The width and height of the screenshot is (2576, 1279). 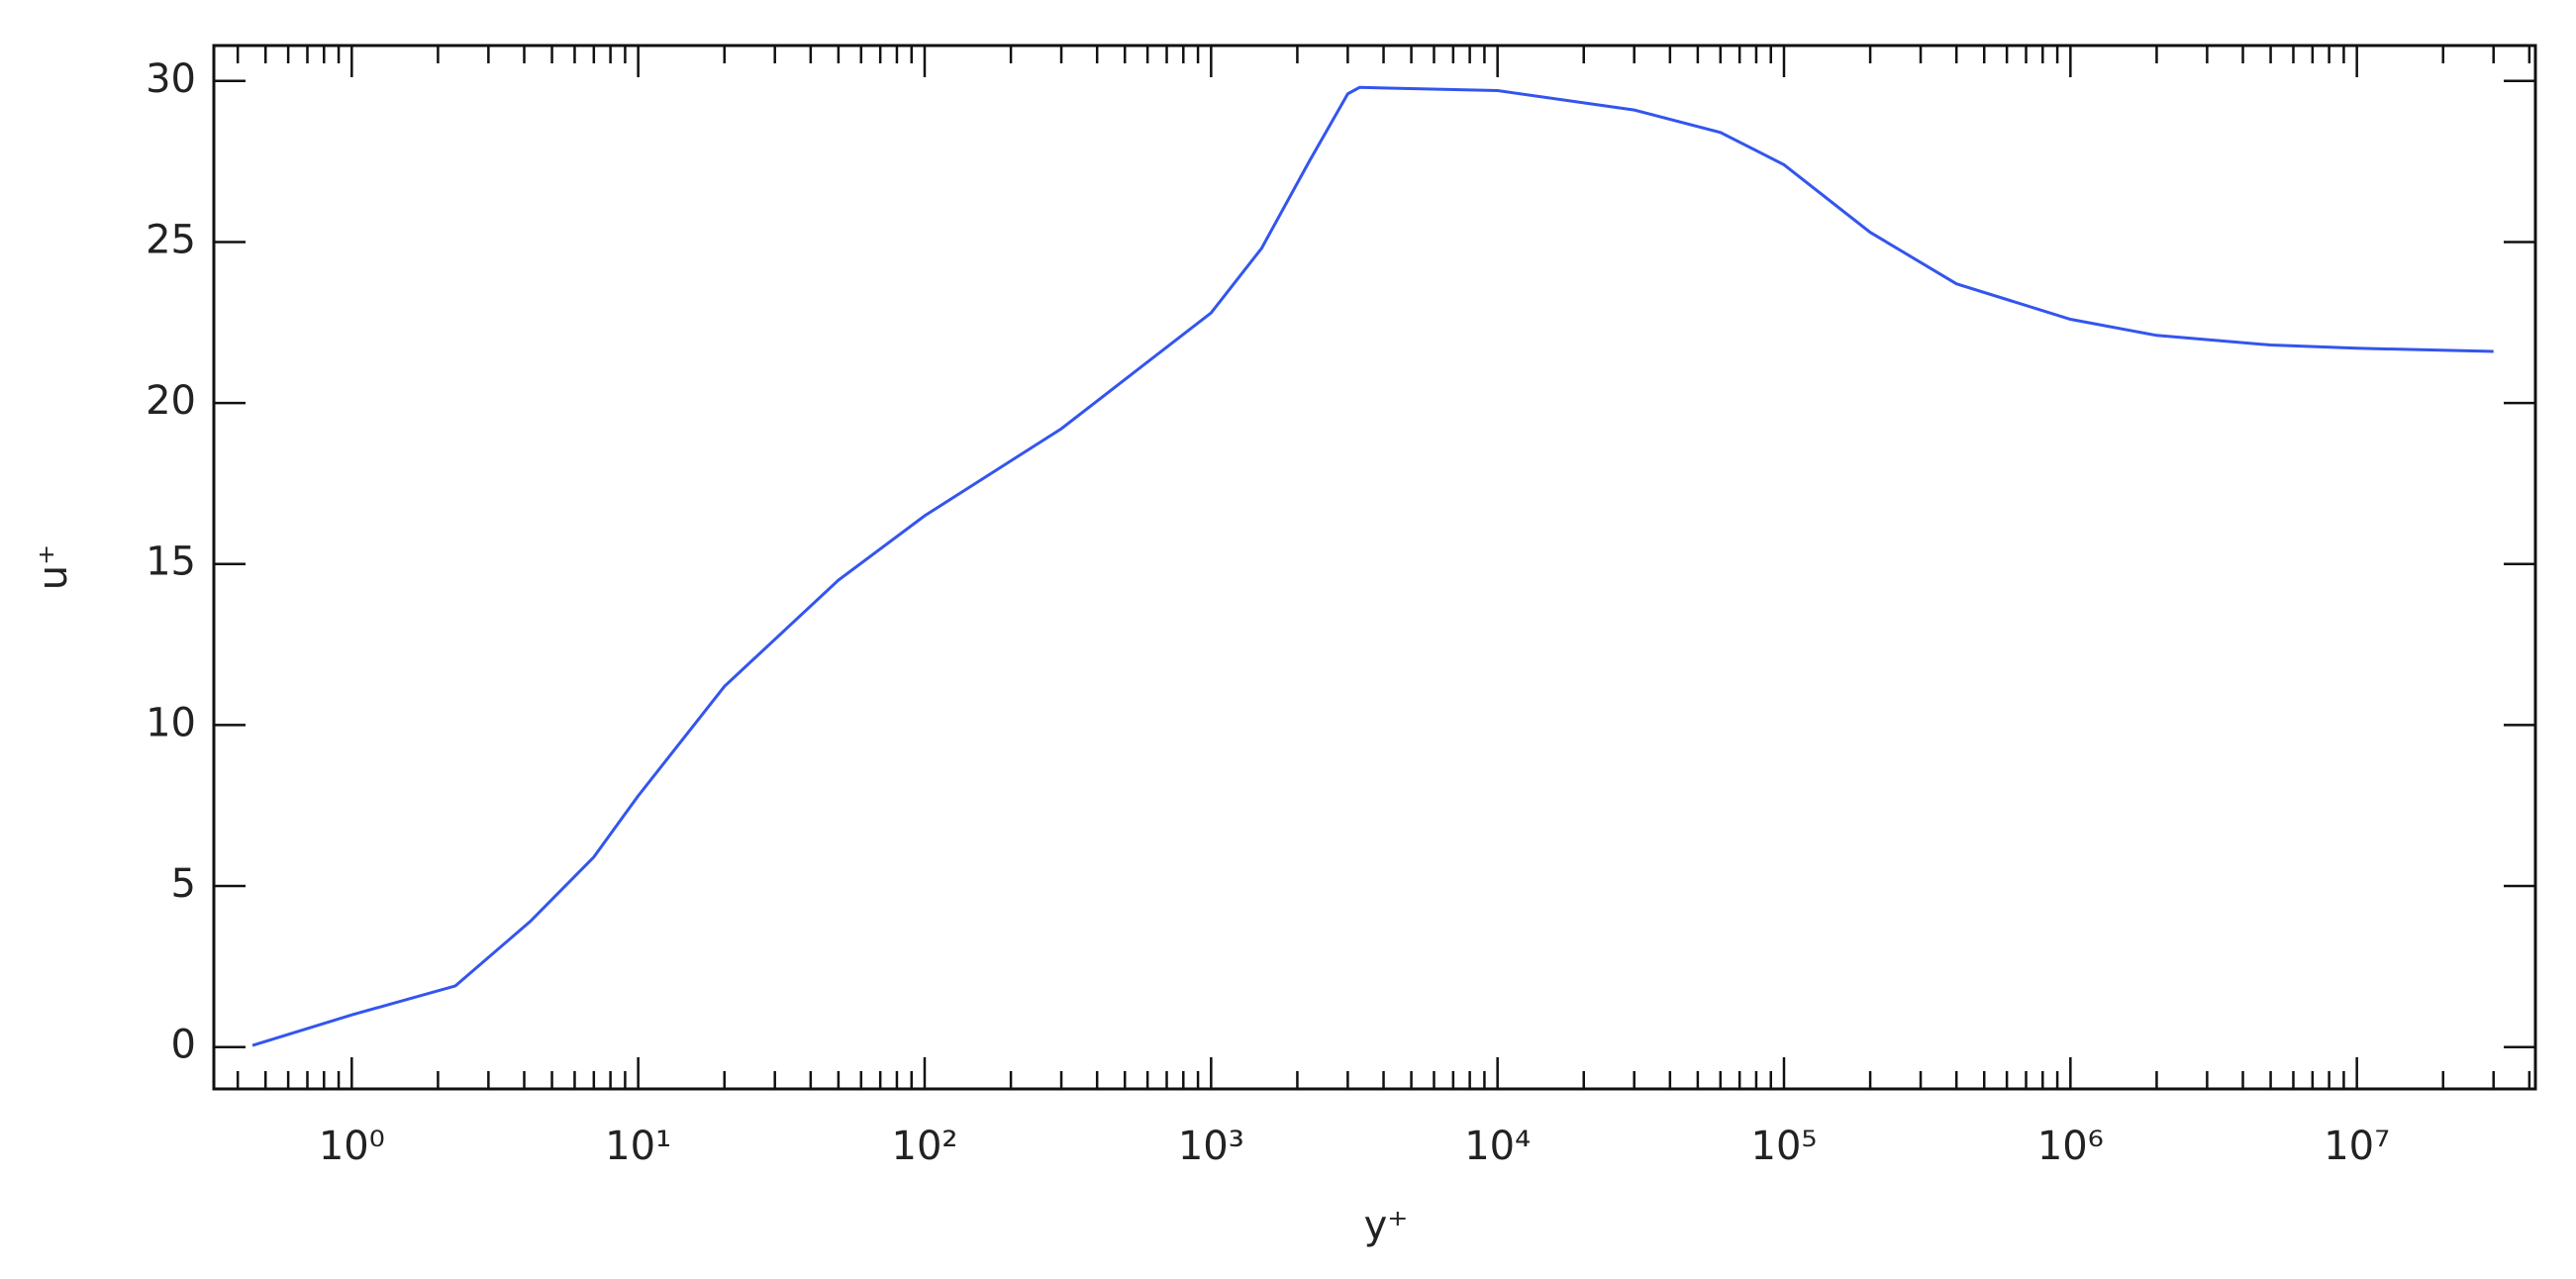 I want to click on x-tick-label: 10⁴, so click(x=1498, y=1146).